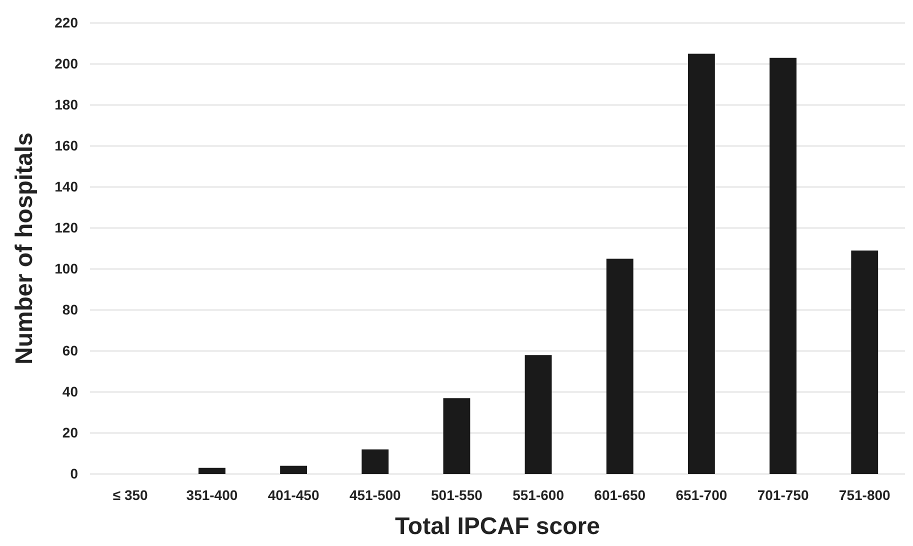 This screenshot has width=913, height=546. I want to click on y-tick-label: 160, so click(66, 145).